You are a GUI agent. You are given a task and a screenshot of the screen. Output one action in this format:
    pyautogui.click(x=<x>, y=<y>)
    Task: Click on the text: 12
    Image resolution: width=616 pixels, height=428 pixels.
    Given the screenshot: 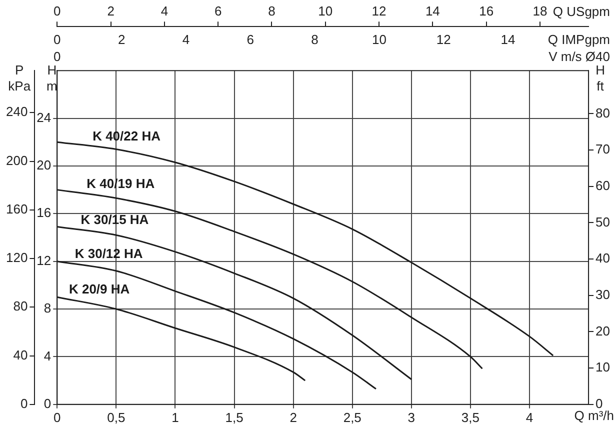 What is the action you would take?
    pyautogui.click(x=443, y=40)
    